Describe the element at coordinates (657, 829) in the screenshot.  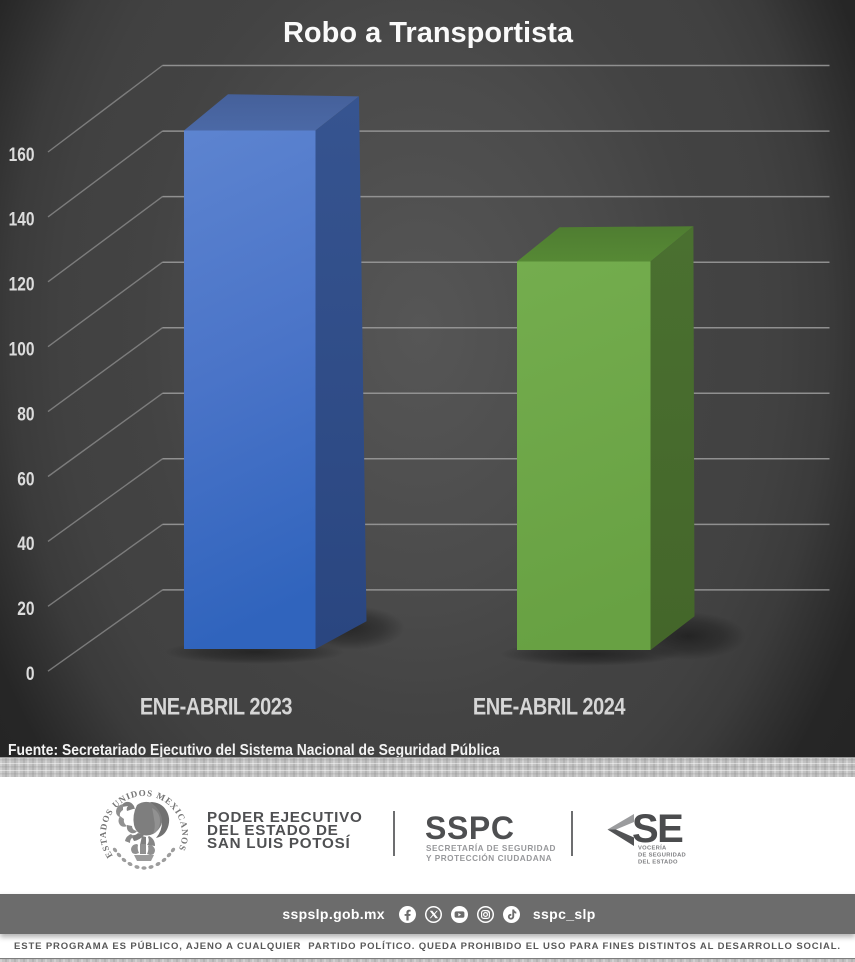
I see `svg-text: SE` at that location.